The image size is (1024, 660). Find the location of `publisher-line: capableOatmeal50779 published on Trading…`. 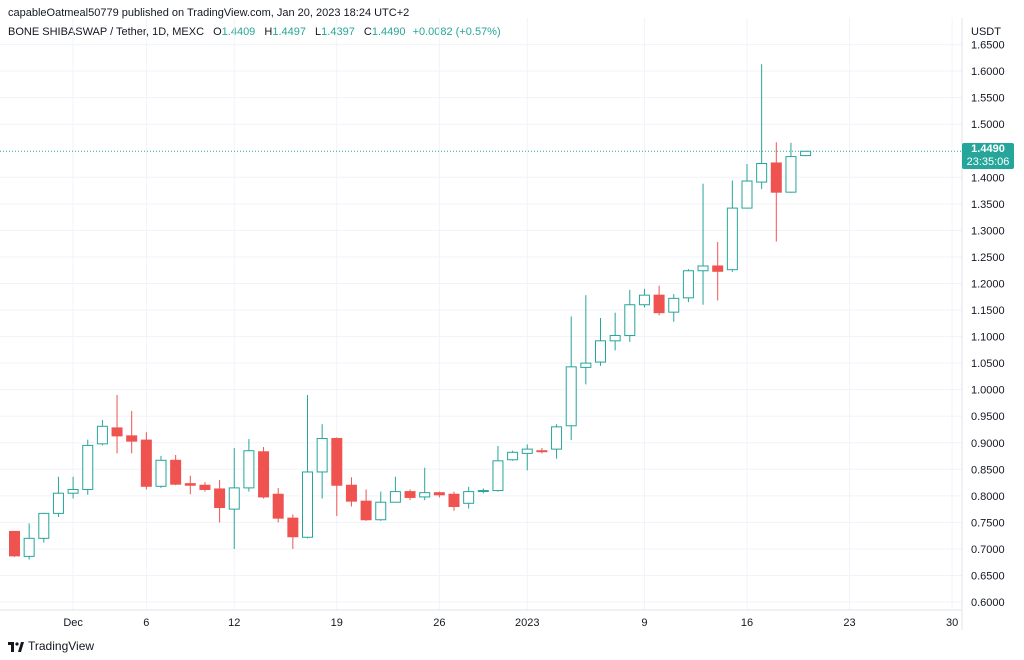

publisher-line: capableOatmeal50779 published on Trading… is located at coordinates (209, 13).